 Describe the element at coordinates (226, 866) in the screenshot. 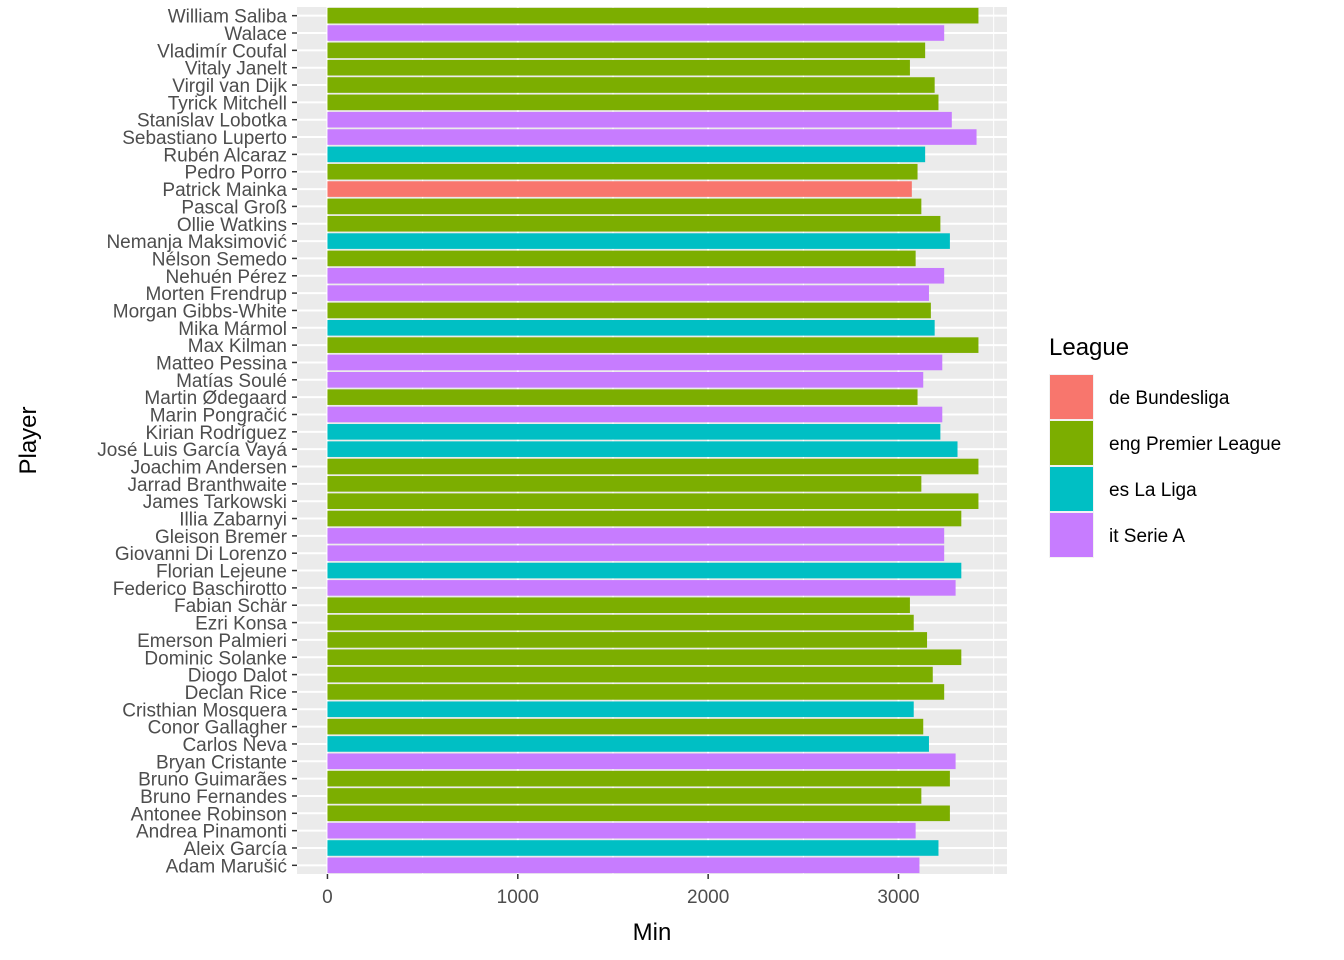

I see `y-tick-label: Adam Marušić` at that location.